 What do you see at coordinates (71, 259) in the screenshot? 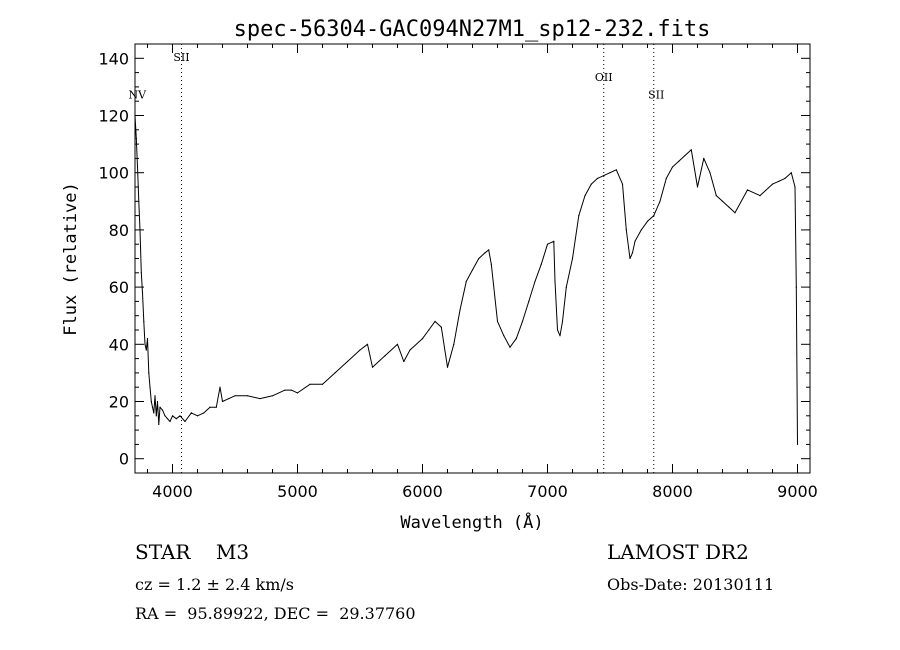
I see `y-axis-label: Flux (relative)` at bounding box center [71, 259].